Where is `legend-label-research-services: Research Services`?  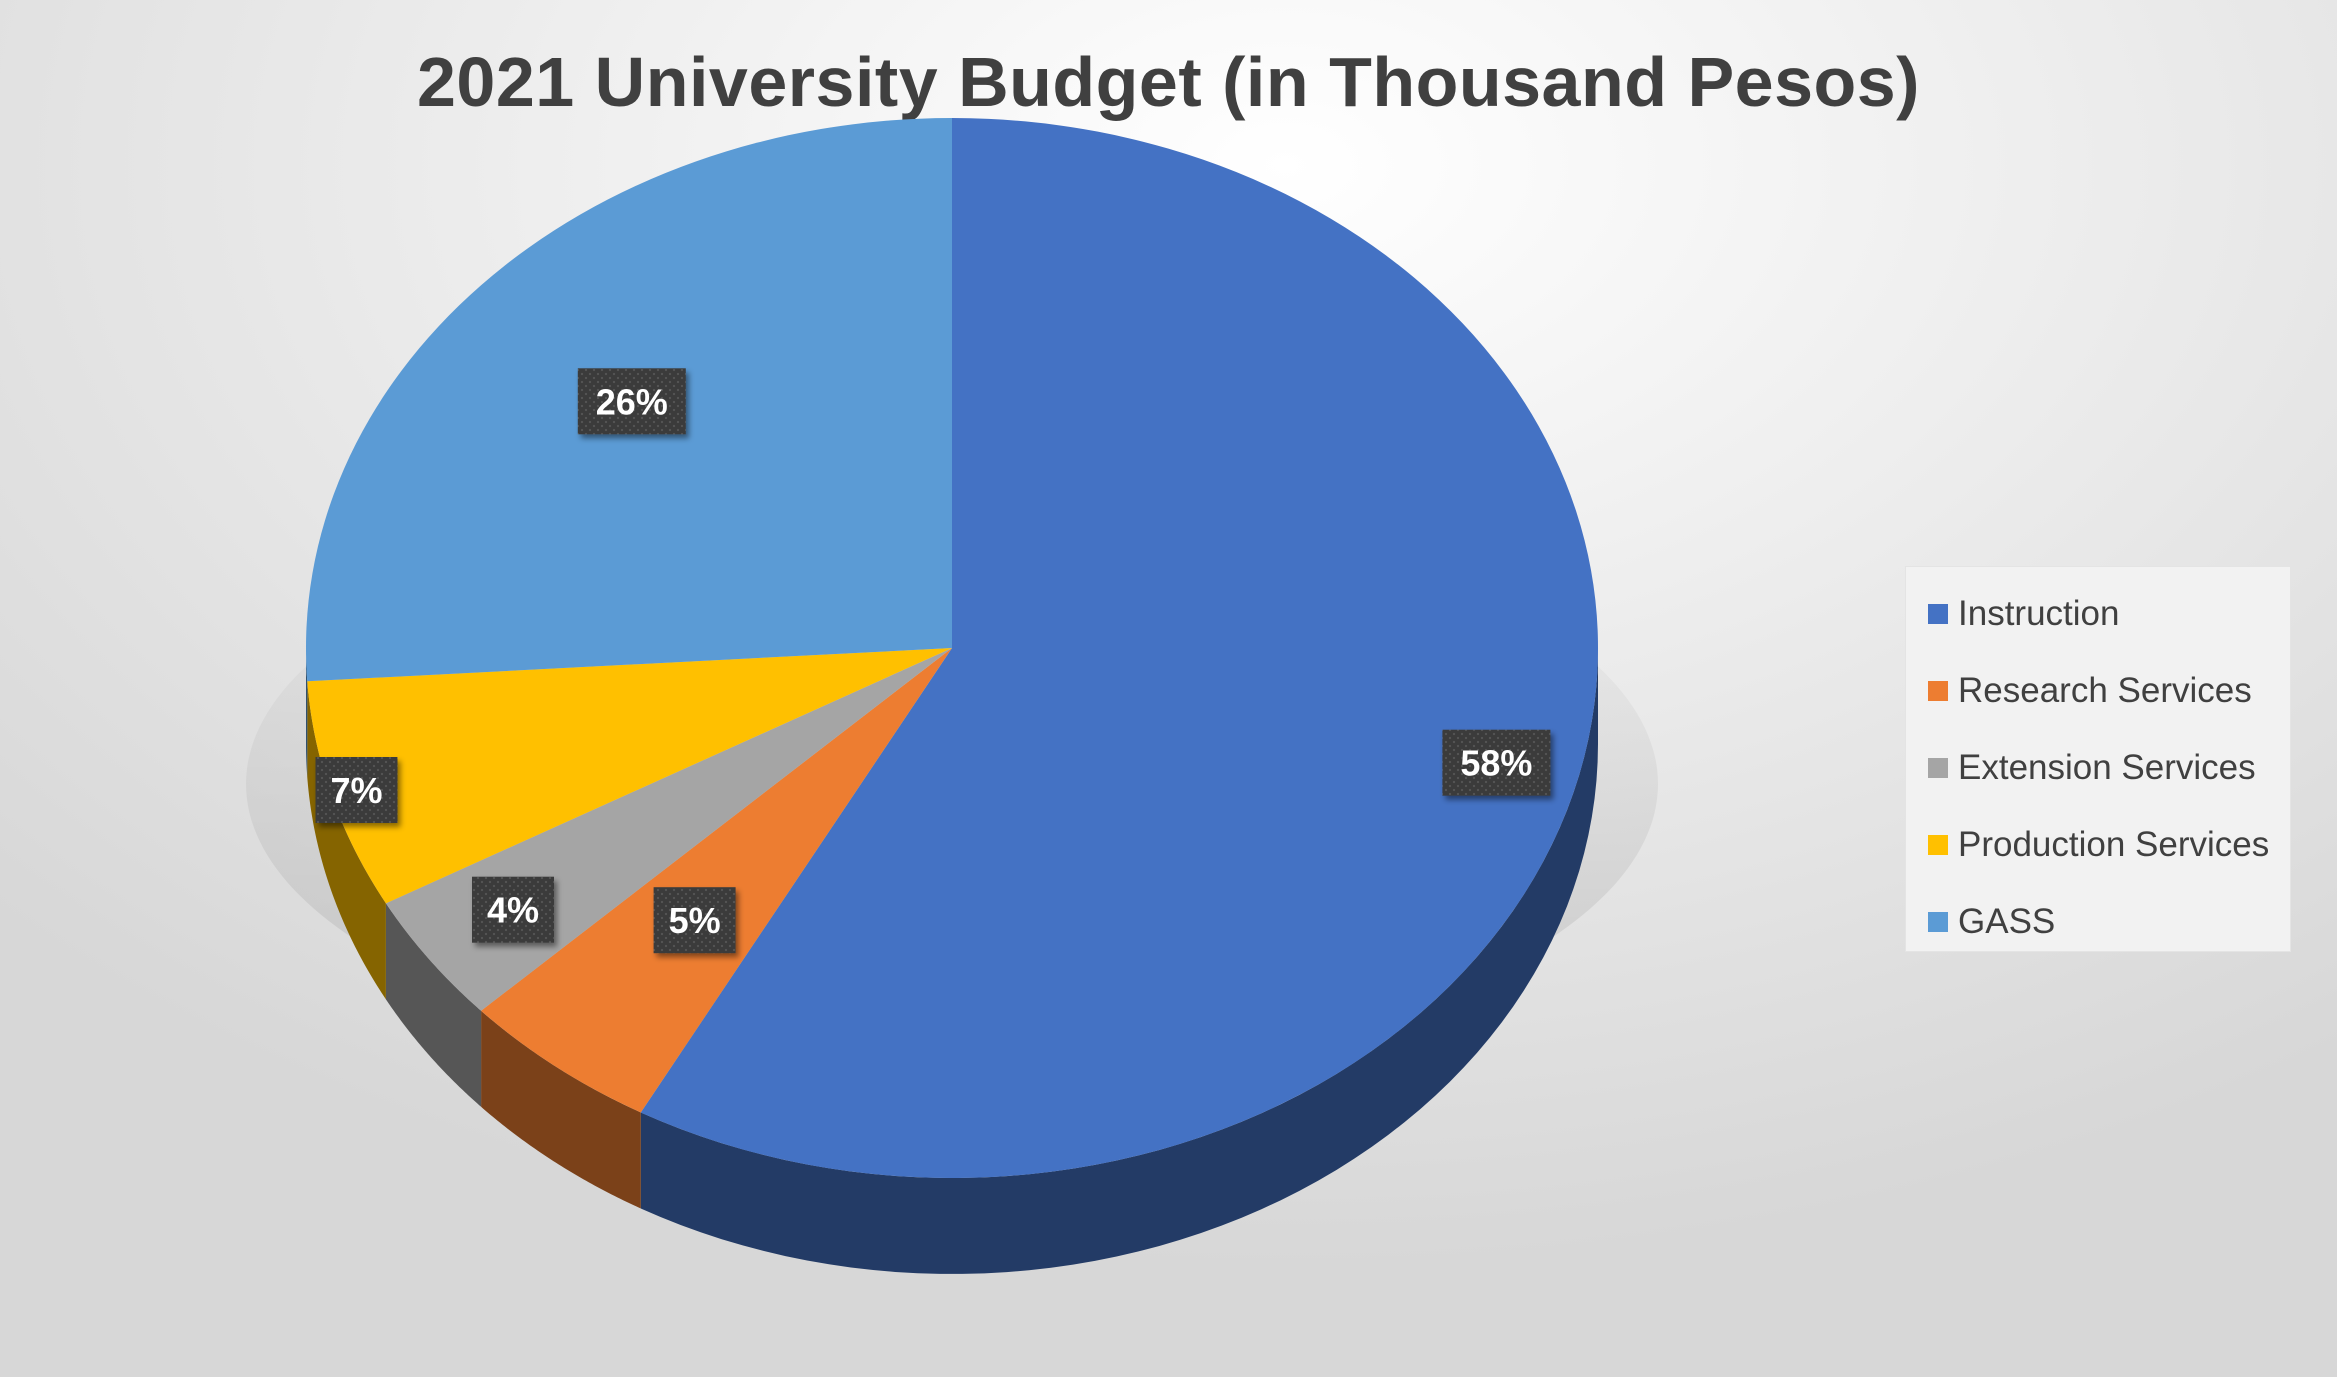 legend-label-research-services: Research Services is located at coordinates (2105, 690).